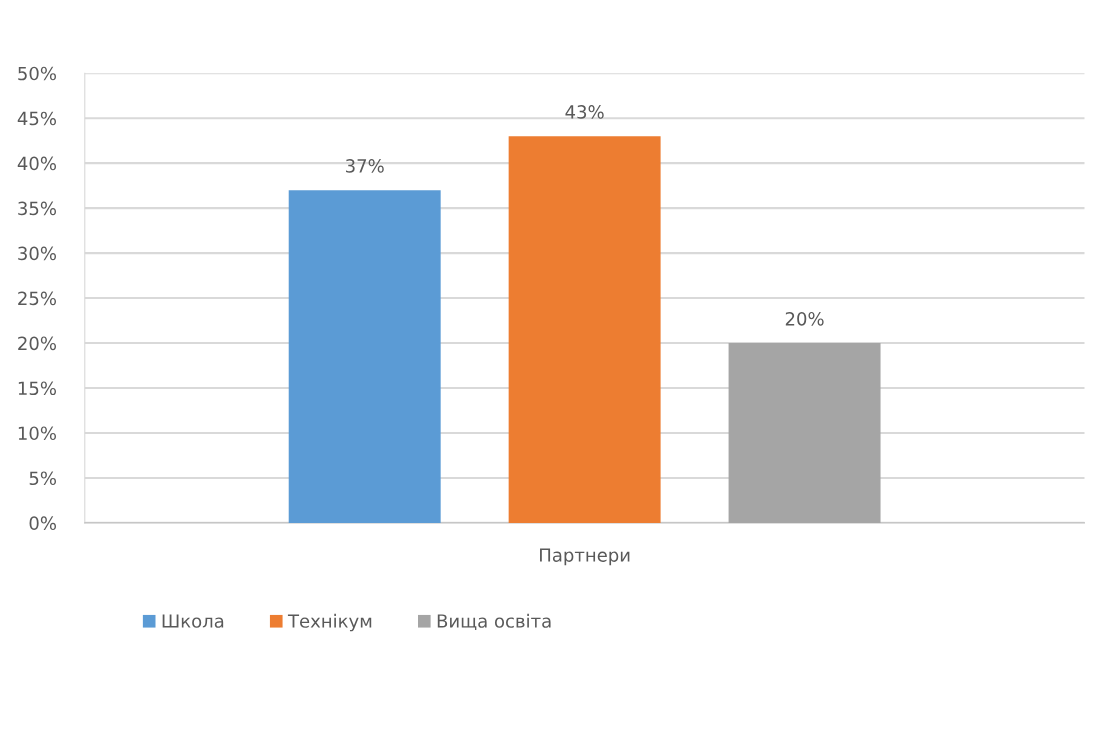 This screenshot has height=747, width=1101. I want to click on y-tick-label: 5%, so click(42, 478).